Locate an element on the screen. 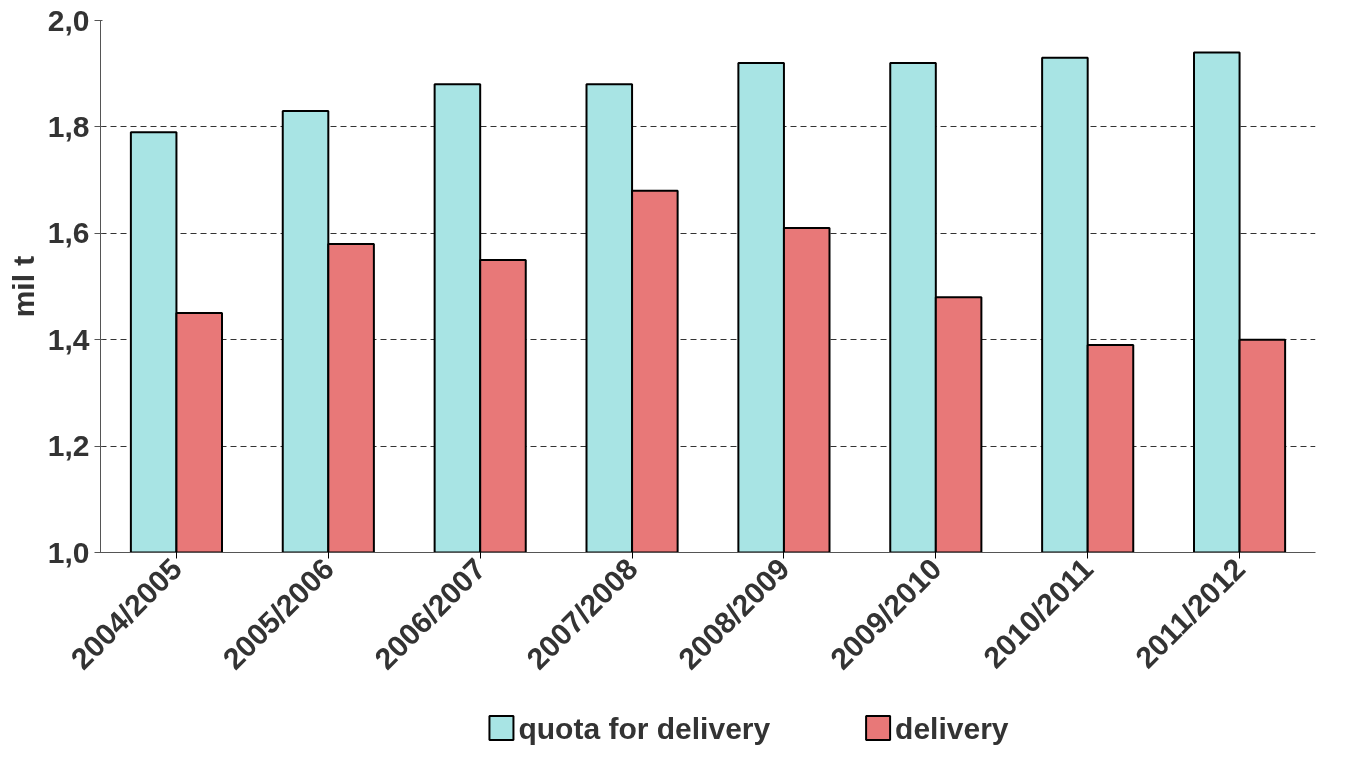  y-tick-label: 1,2 is located at coordinates (68, 446).